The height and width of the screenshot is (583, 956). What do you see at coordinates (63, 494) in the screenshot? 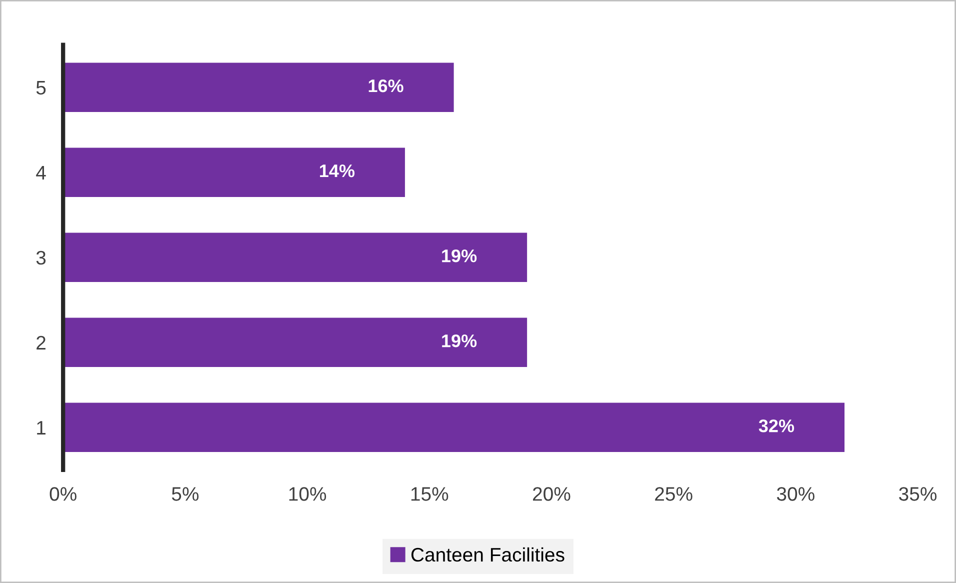
I see `x-tick-label: 0%` at bounding box center [63, 494].